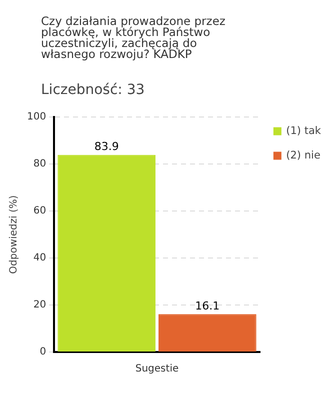  What do you see at coordinates (304, 130) in the screenshot?
I see `legend-label: (1) tak` at bounding box center [304, 130].